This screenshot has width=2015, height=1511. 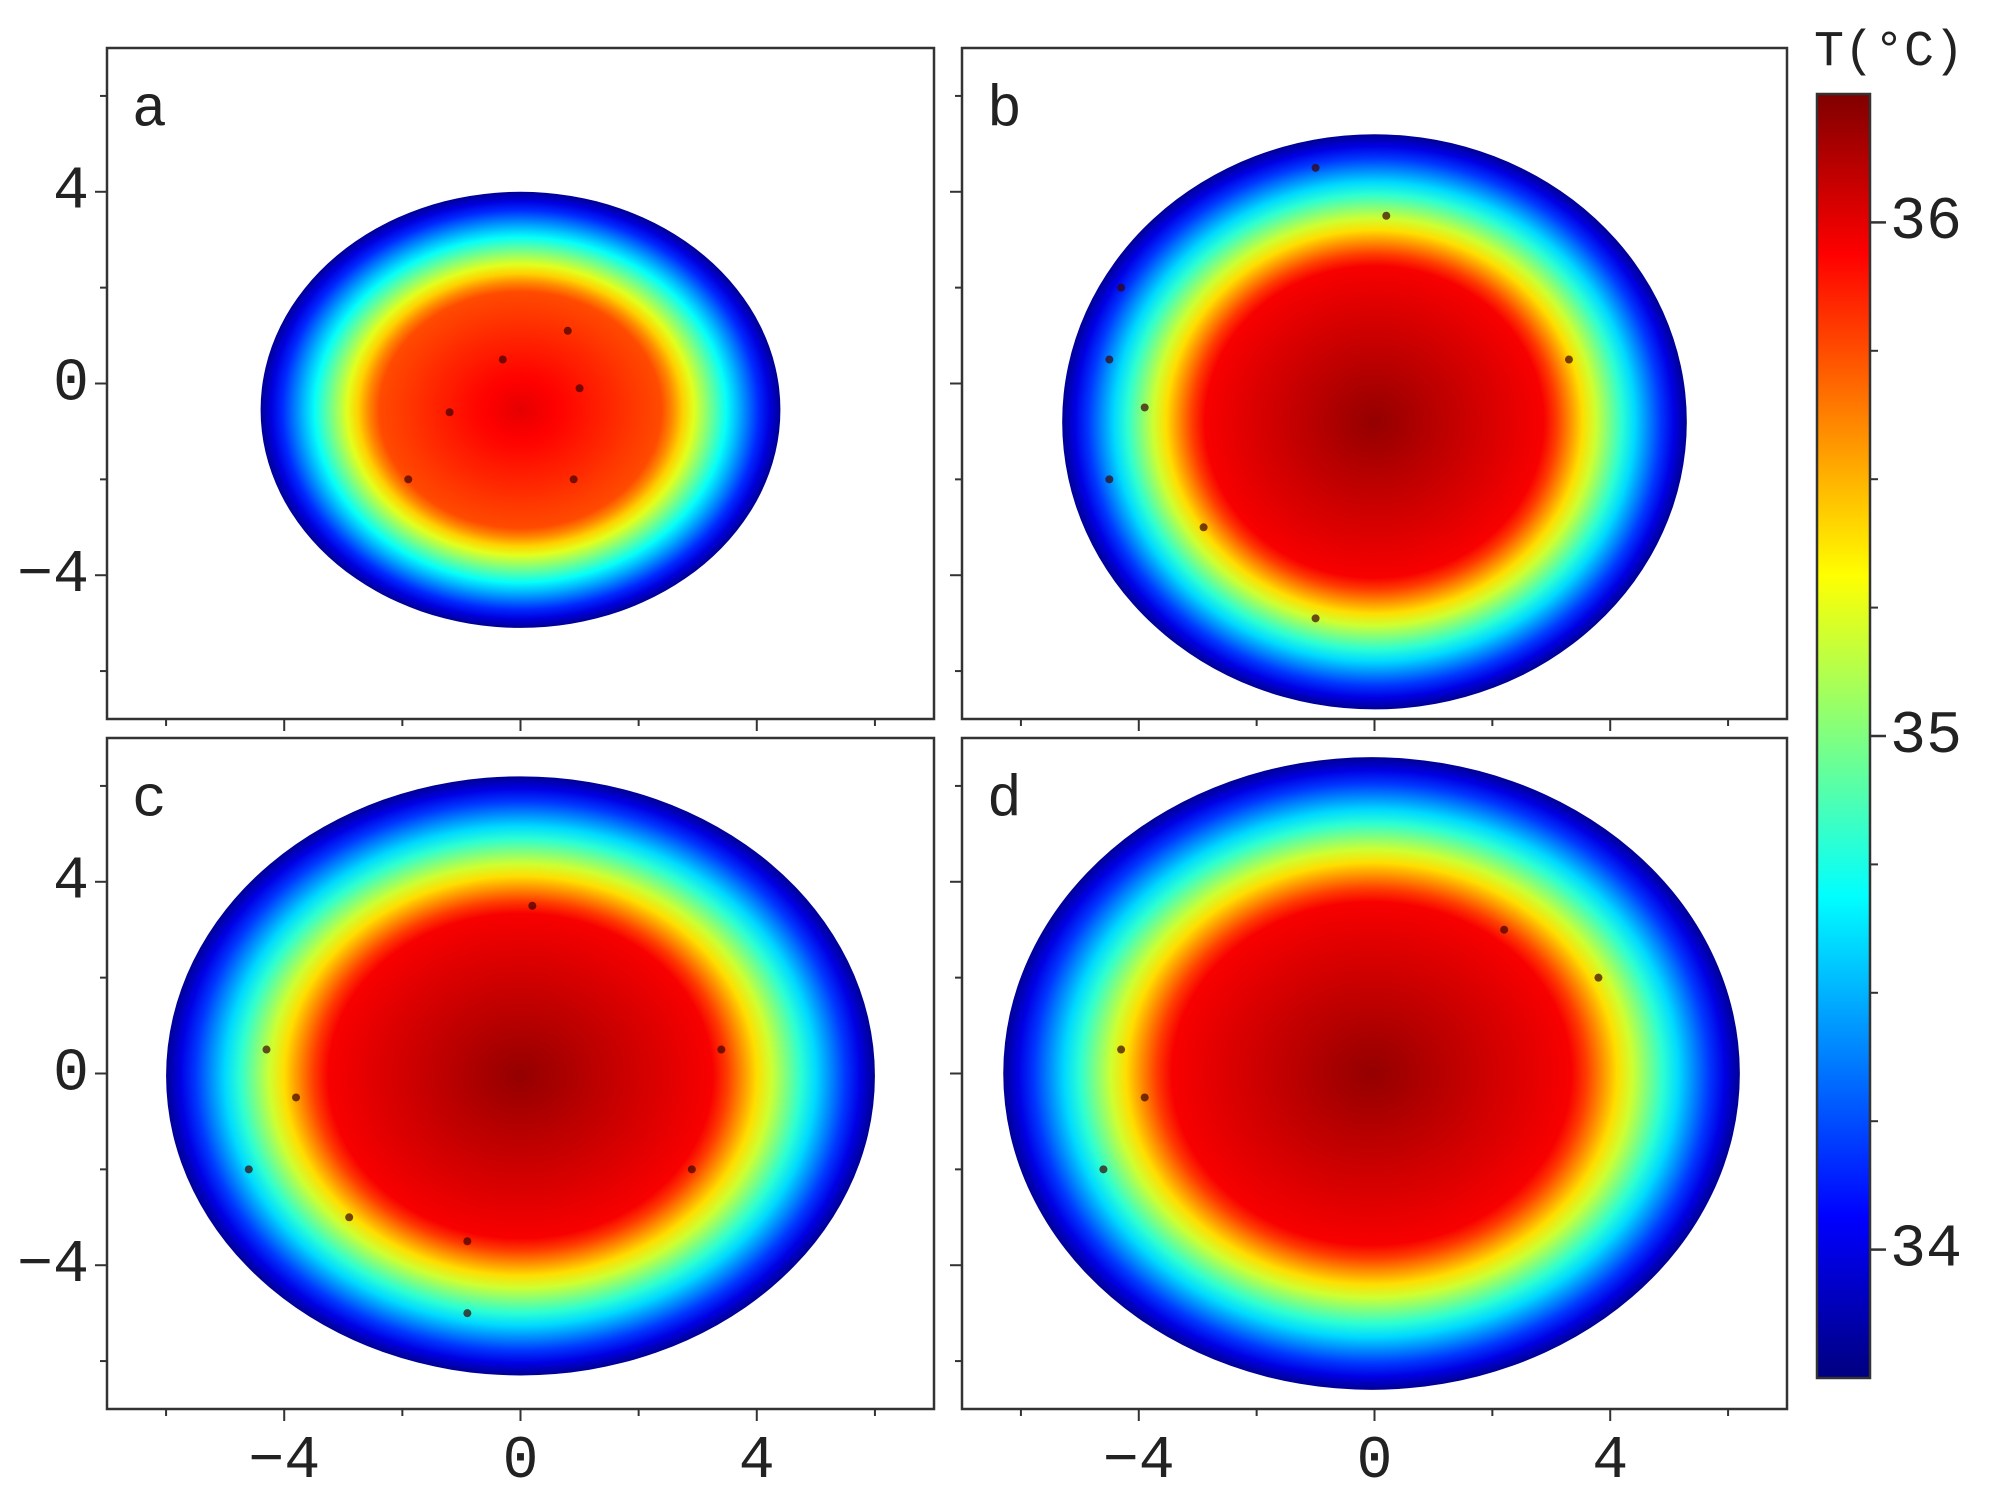 What do you see at coordinates (1926, 737) in the screenshot?
I see `colorbar-tick-label: 35` at bounding box center [1926, 737].